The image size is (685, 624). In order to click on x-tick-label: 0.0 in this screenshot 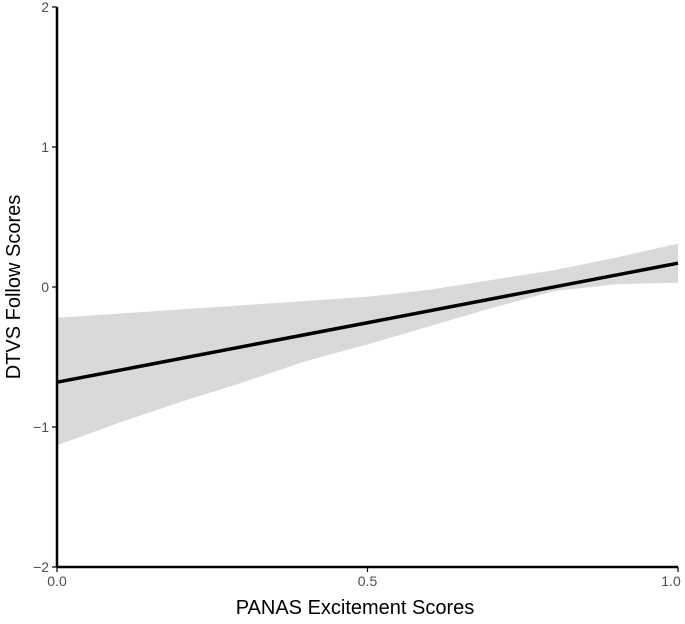, I will do `click(57, 581)`.